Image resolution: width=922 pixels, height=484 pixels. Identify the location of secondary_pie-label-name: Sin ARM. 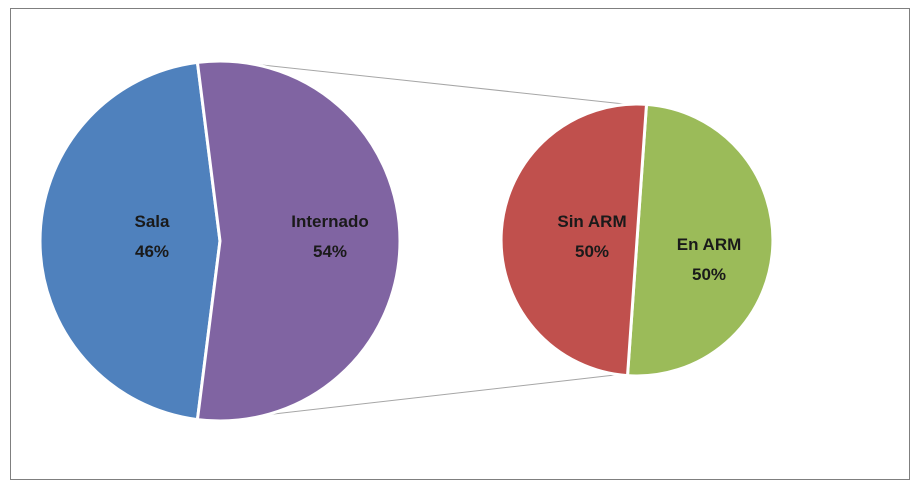
(591, 221).